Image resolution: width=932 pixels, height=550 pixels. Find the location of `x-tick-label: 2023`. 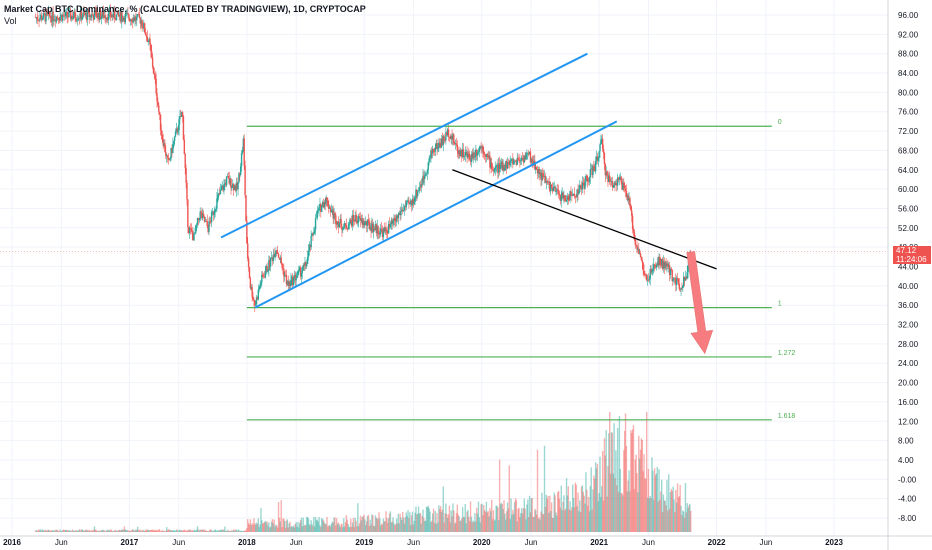

x-tick-label: 2023 is located at coordinates (834, 542).